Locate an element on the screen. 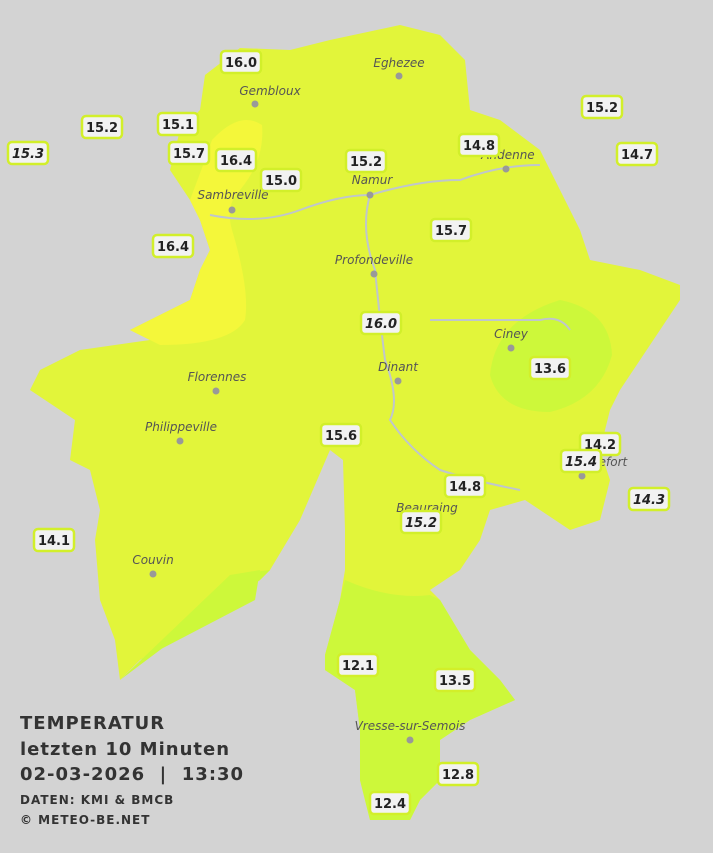  station-value: 12.8 is located at coordinates (458, 775).